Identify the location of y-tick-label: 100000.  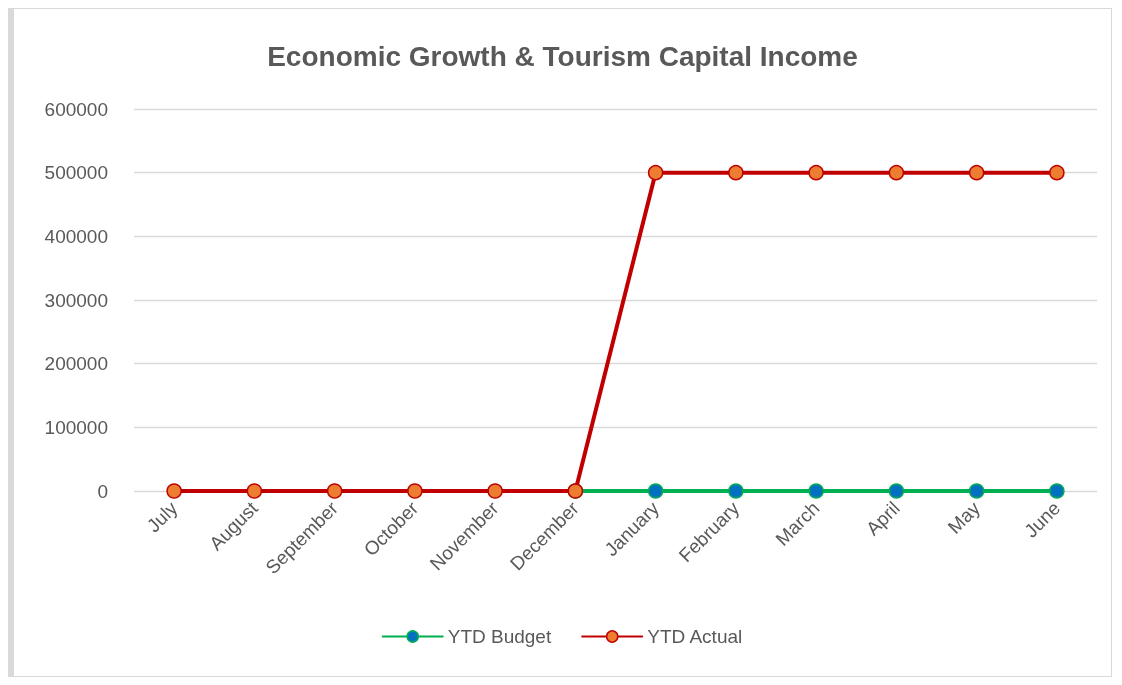
(76, 427).